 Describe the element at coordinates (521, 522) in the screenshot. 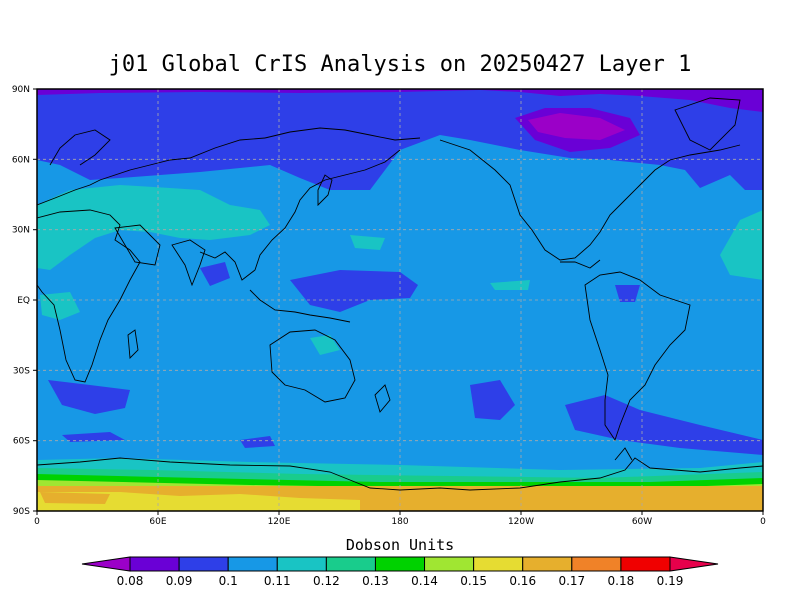

I see `lon-label: 120W` at that location.